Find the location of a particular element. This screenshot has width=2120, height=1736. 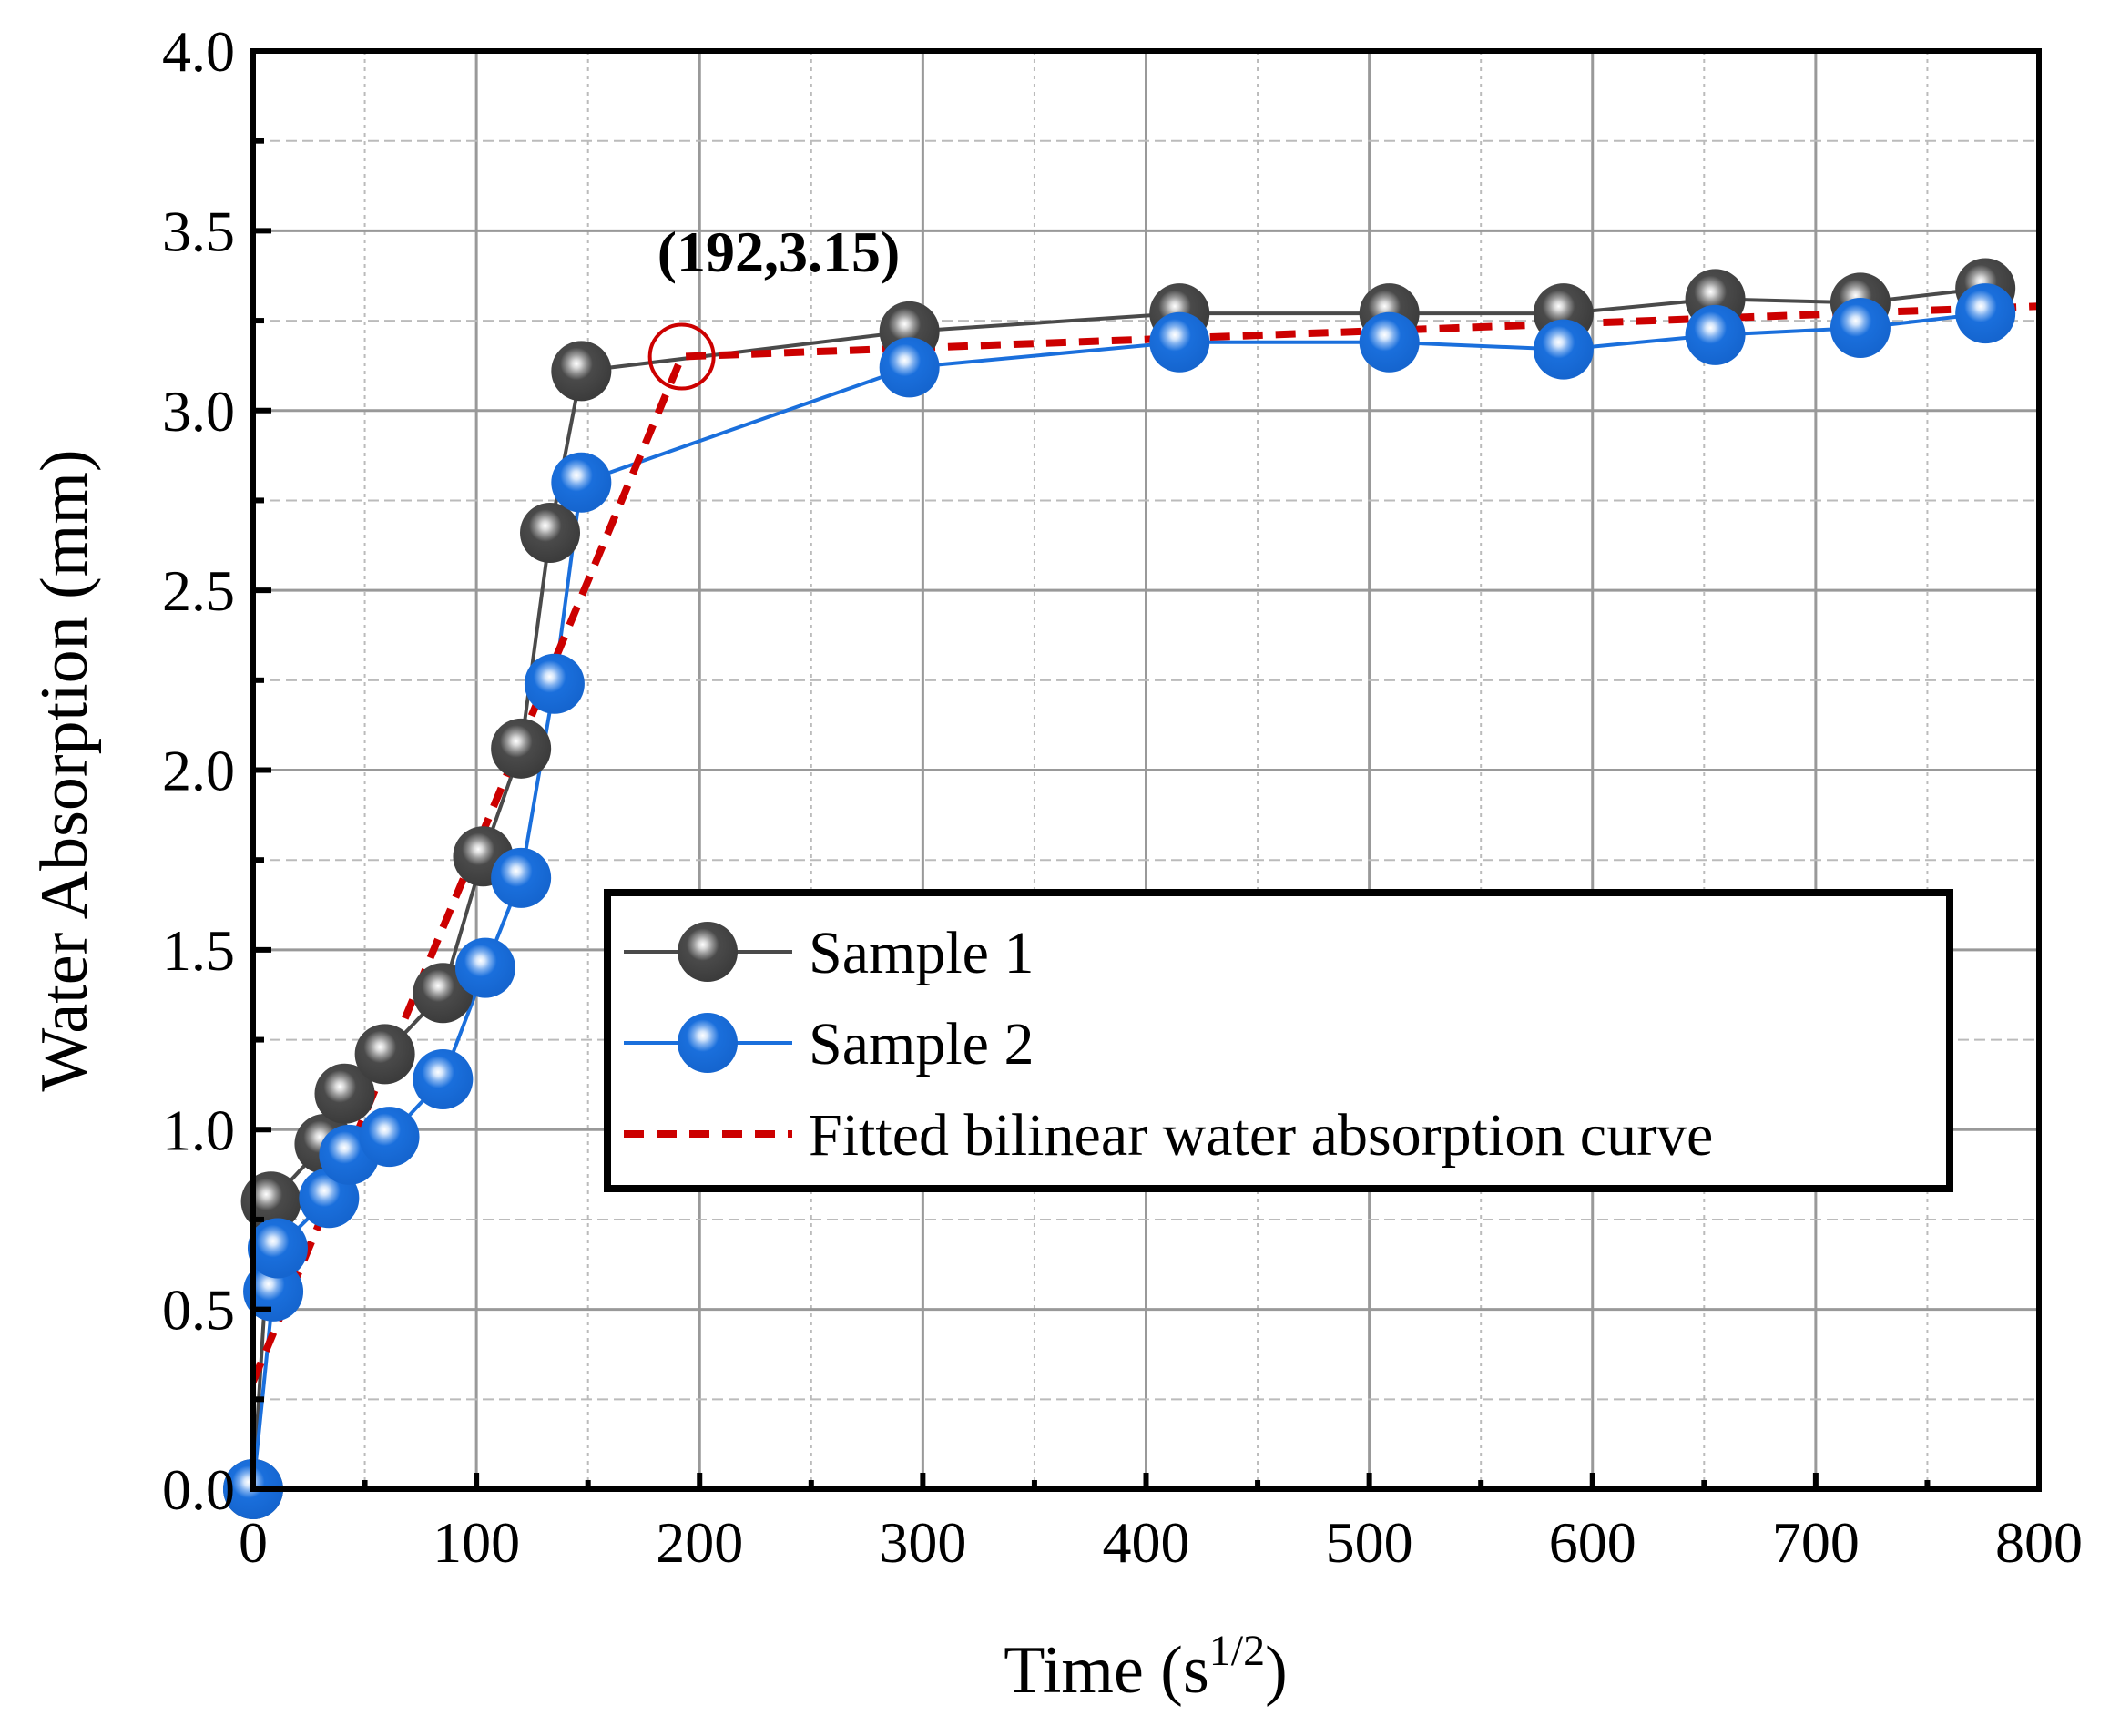

x-tick-label: 400 is located at coordinates (1146, 1543).